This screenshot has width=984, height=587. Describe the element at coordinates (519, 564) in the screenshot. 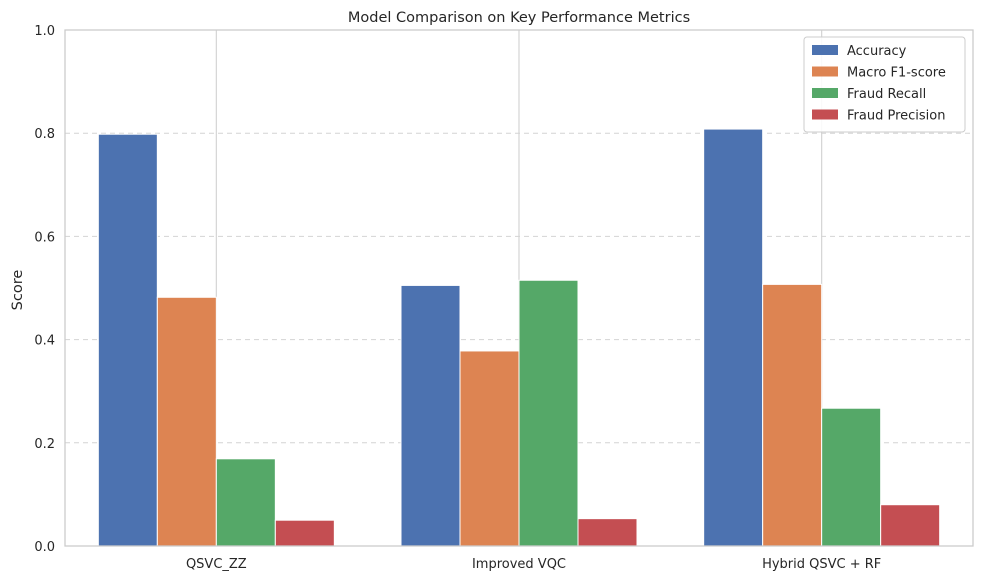

I see `x-tick-label: Improved VQC` at that location.